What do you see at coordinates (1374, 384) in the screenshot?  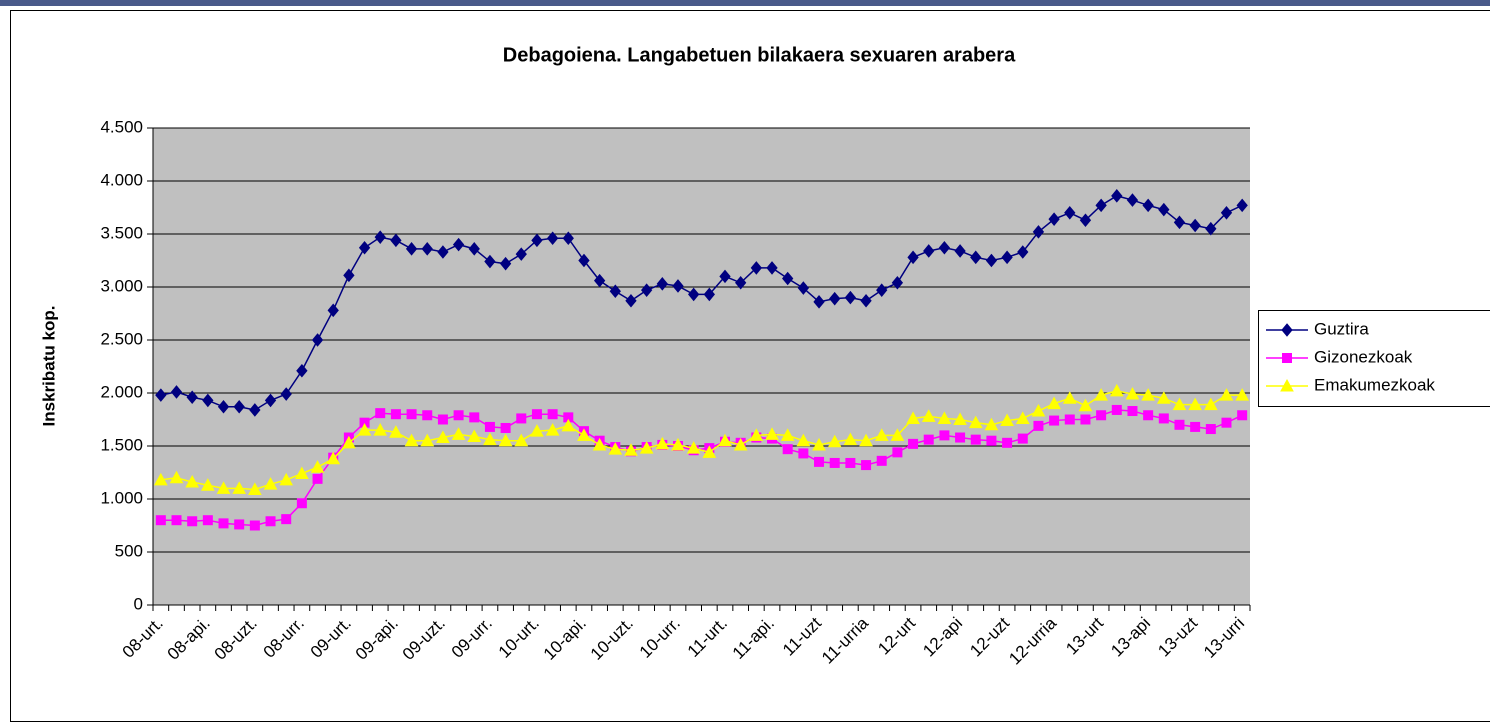 I see `legend-label: Emakumezkoak` at bounding box center [1374, 384].